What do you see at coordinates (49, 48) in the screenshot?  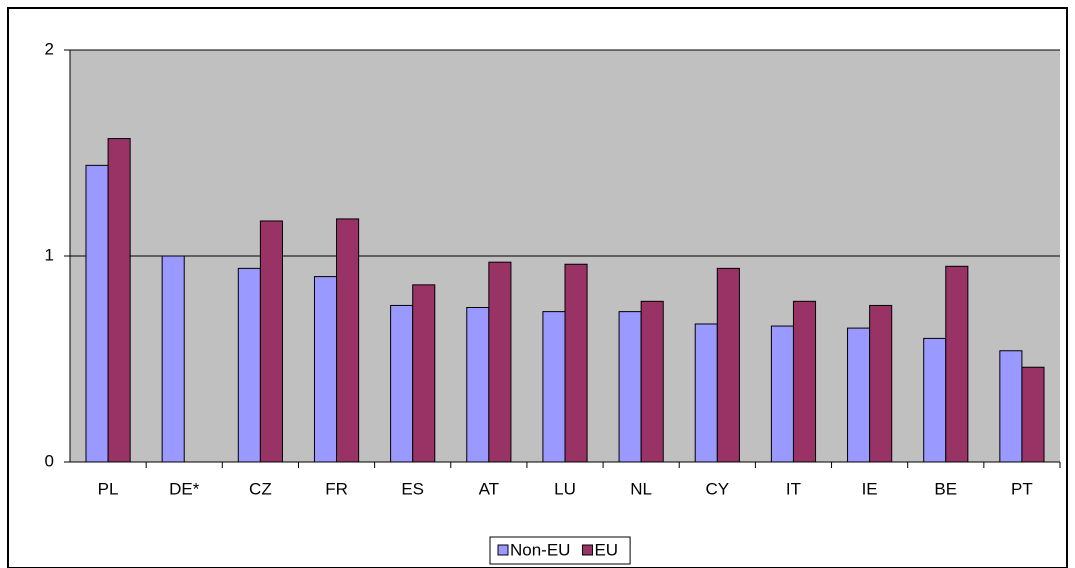 I see `y-tick-label: 2` at bounding box center [49, 48].